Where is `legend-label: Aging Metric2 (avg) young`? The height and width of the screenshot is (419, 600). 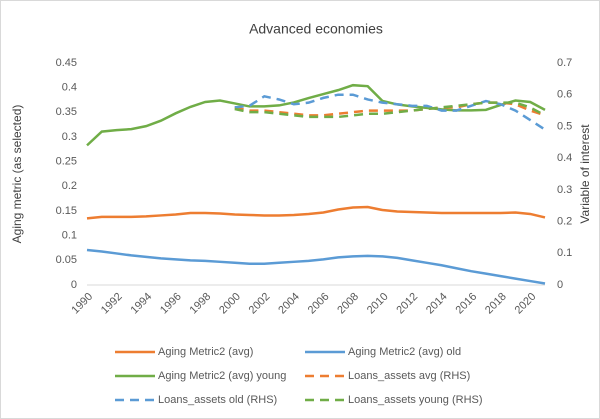 legend-label: Aging Metric2 (avg) young is located at coordinates (222, 376).